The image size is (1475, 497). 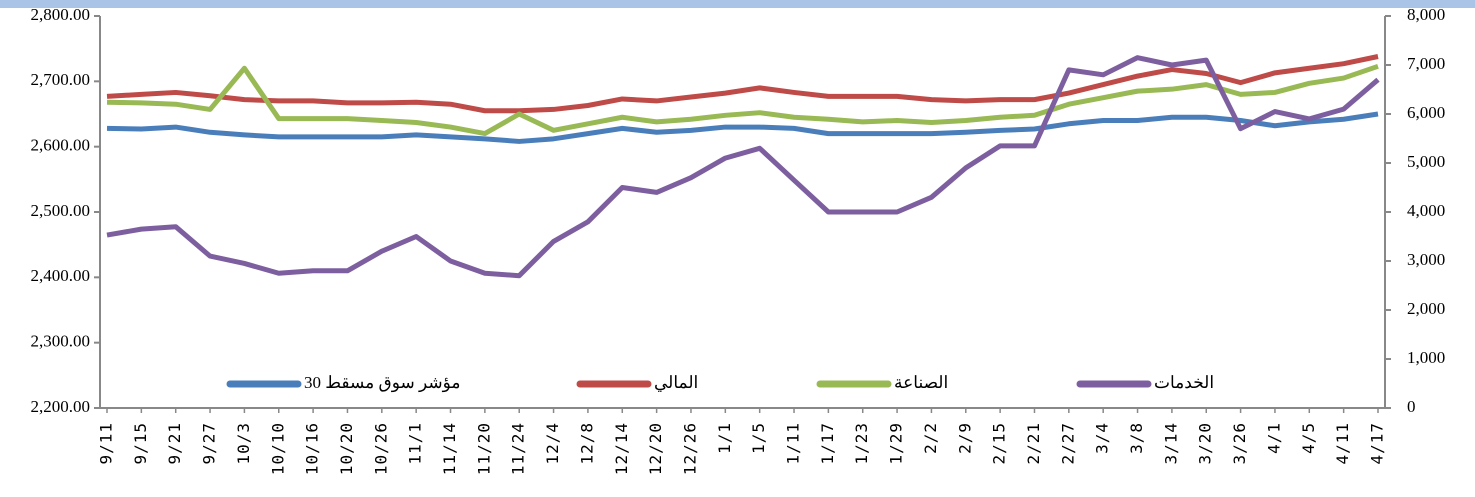 What do you see at coordinates (827, 443) in the screenshot?
I see `x-tick-label: 1/17` at bounding box center [827, 443].